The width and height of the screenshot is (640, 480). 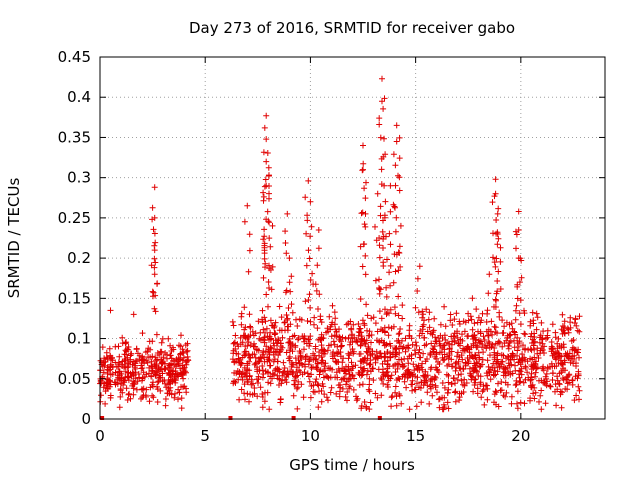 I want to click on y-tick-label: 0.25, so click(x=74, y=218).